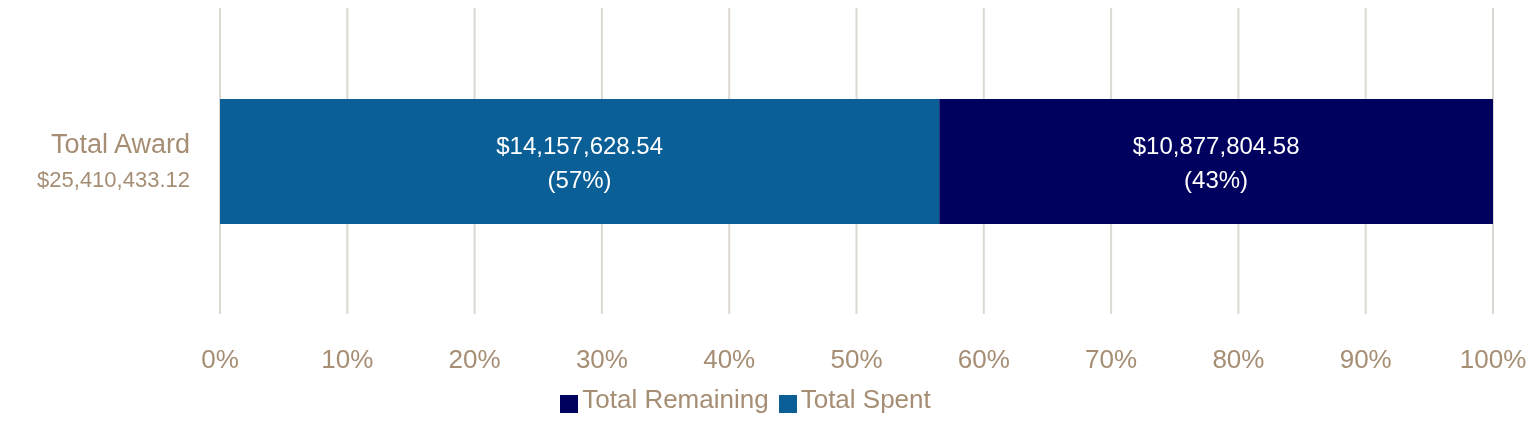  Describe the element at coordinates (865, 399) in the screenshot. I see `legend-label: Total Spent` at that location.